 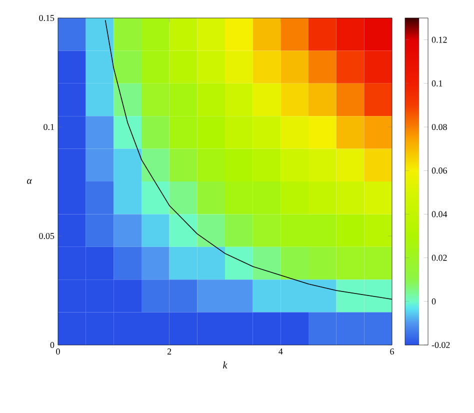 What do you see at coordinates (440, 214) in the screenshot?
I see `color-bar-label: 0.04` at bounding box center [440, 214].